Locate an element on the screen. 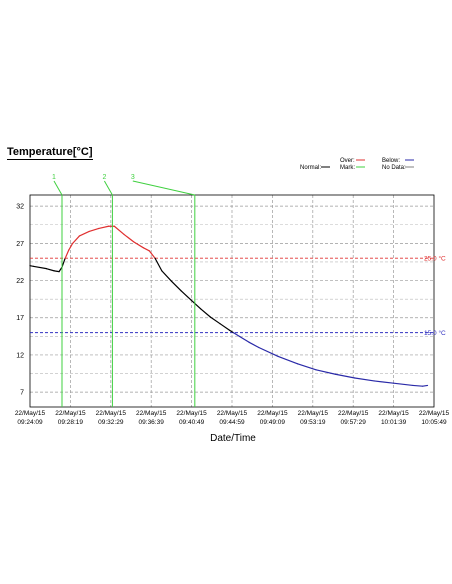 The width and height of the screenshot is (452, 584). y-axis-ticks: 32 27 22 17 12 7 is located at coordinates (20, 300).